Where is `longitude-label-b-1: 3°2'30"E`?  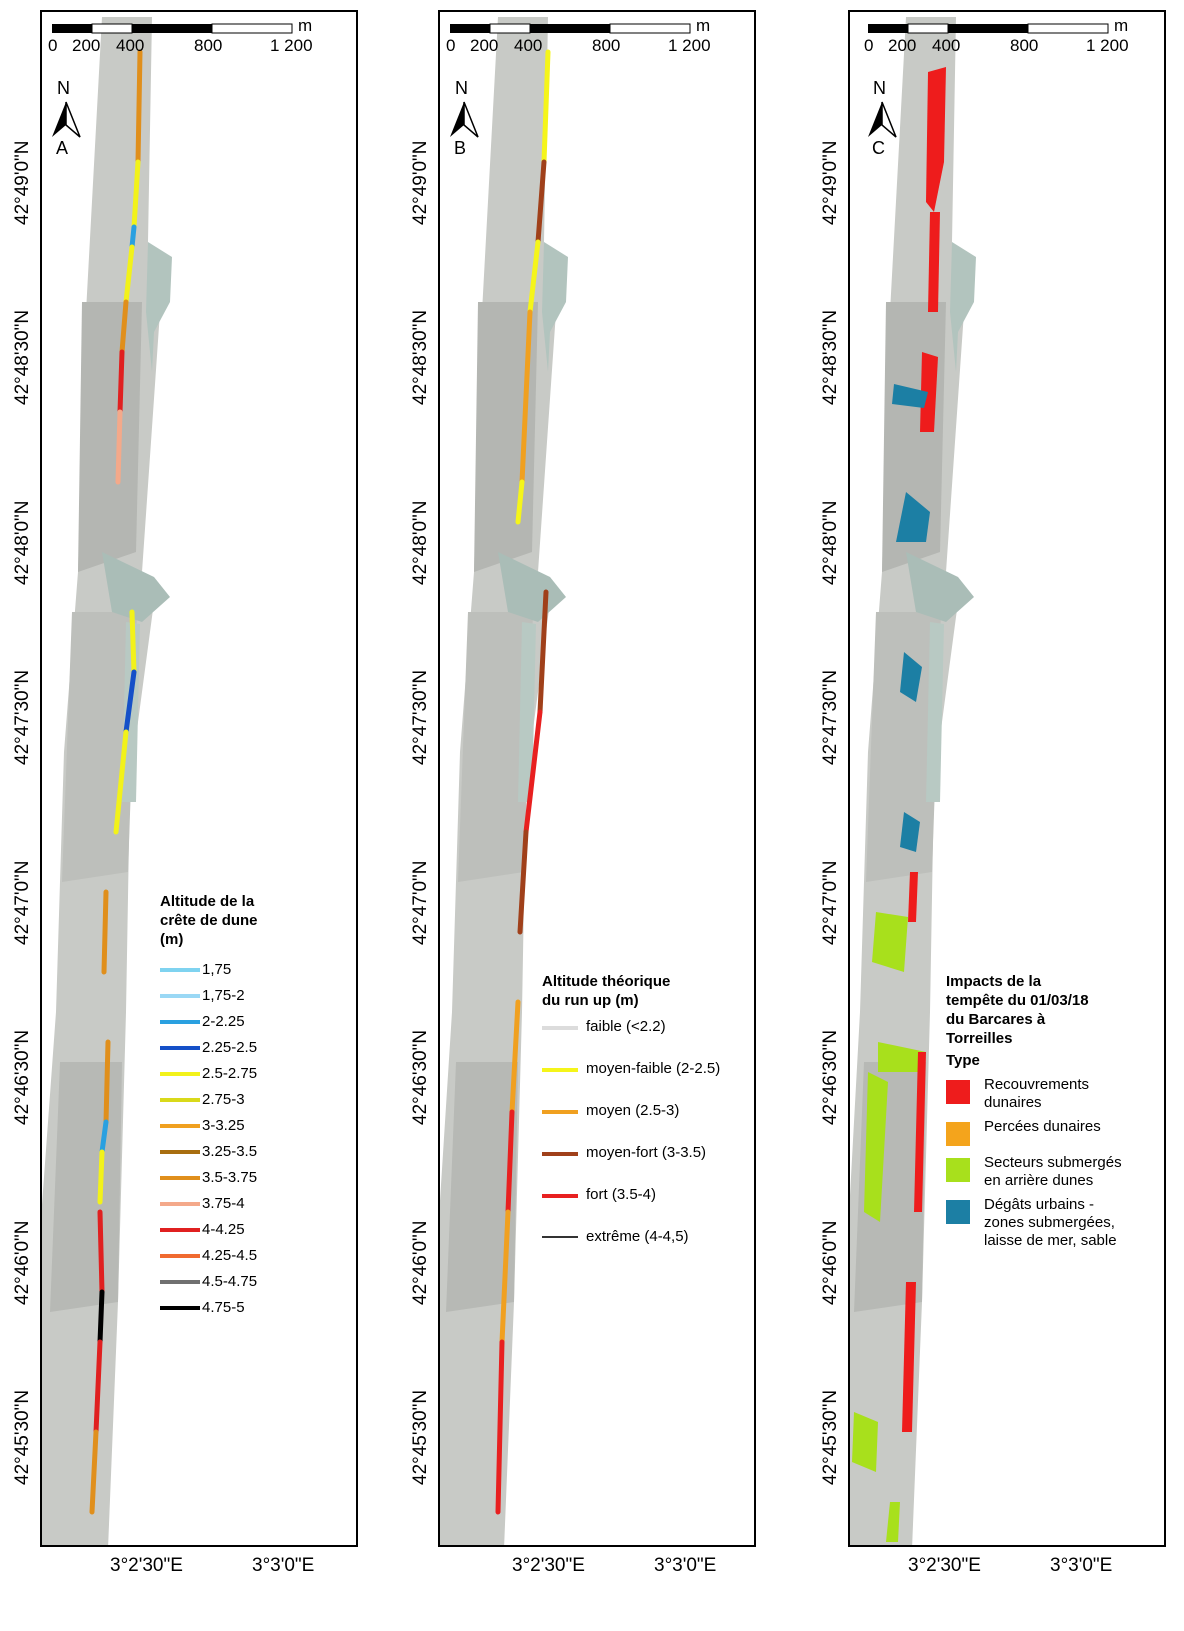
longitude-label-b-1: 3°2'30"E is located at coordinates (548, 1565).